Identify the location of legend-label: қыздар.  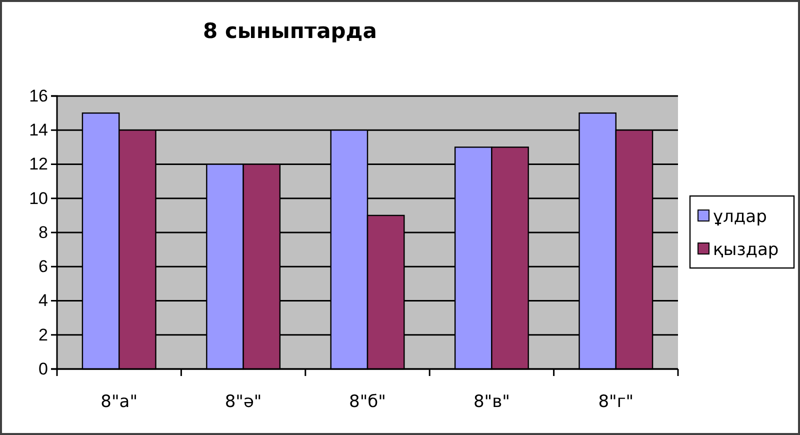
(746, 250).